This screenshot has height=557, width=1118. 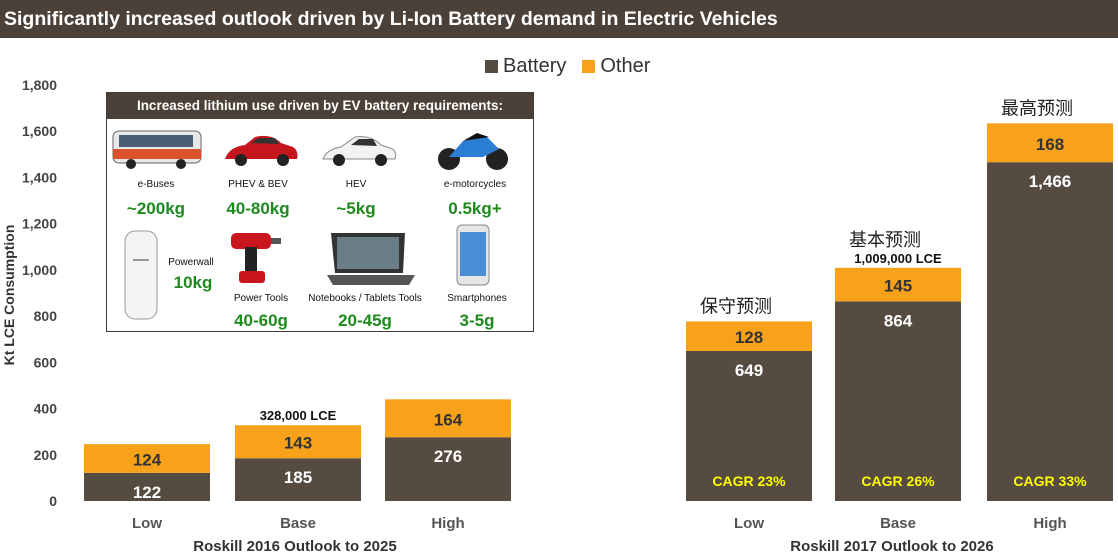 What do you see at coordinates (39, 177) in the screenshot?
I see `y-tick-label: 1,400` at bounding box center [39, 177].